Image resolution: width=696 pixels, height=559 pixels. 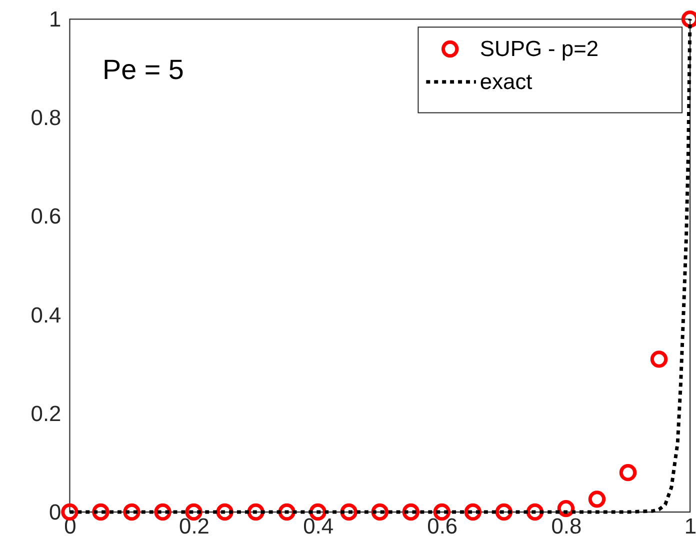 What do you see at coordinates (46, 413) in the screenshot?
I see `y-tick-label: 0.2` at bounding box center [46, 413].